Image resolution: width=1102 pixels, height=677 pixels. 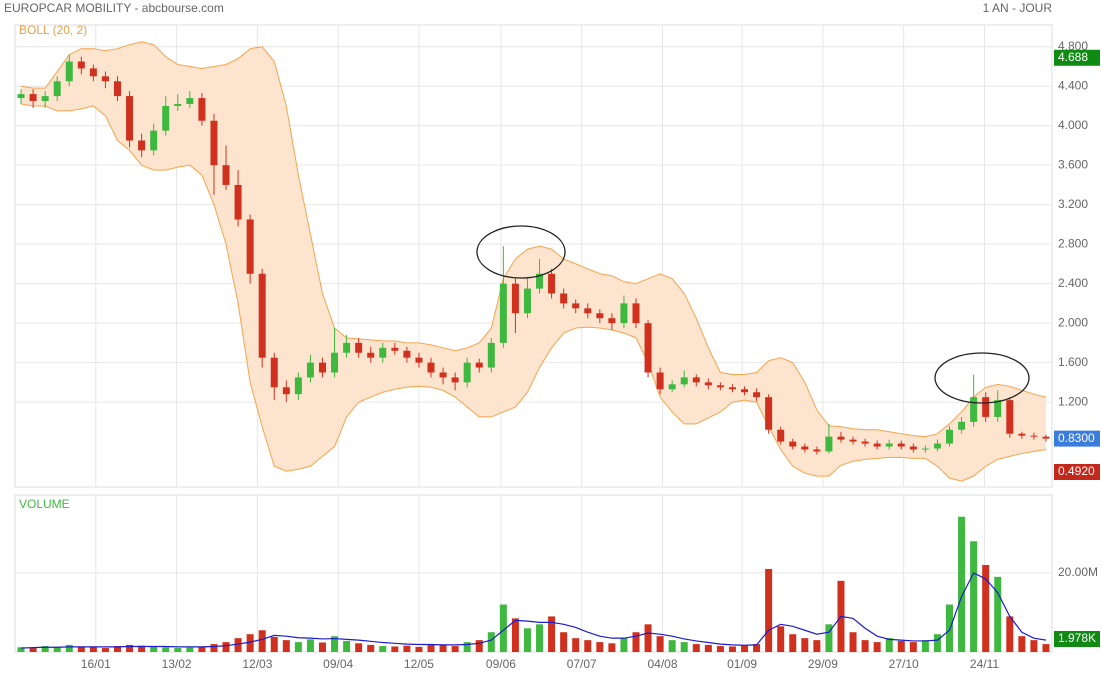 I want to click on boll-legend: BOLL (20, 2), so click(x=53, y=30).